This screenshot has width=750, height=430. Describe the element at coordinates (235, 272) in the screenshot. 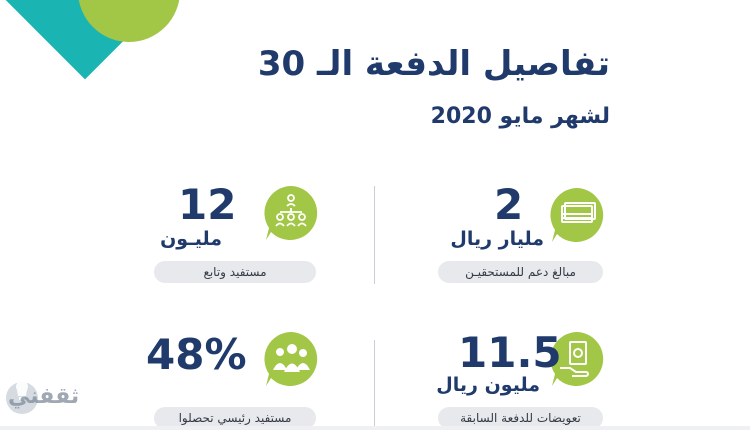

I see `stat-label: مستفيد وتابع` at that location.